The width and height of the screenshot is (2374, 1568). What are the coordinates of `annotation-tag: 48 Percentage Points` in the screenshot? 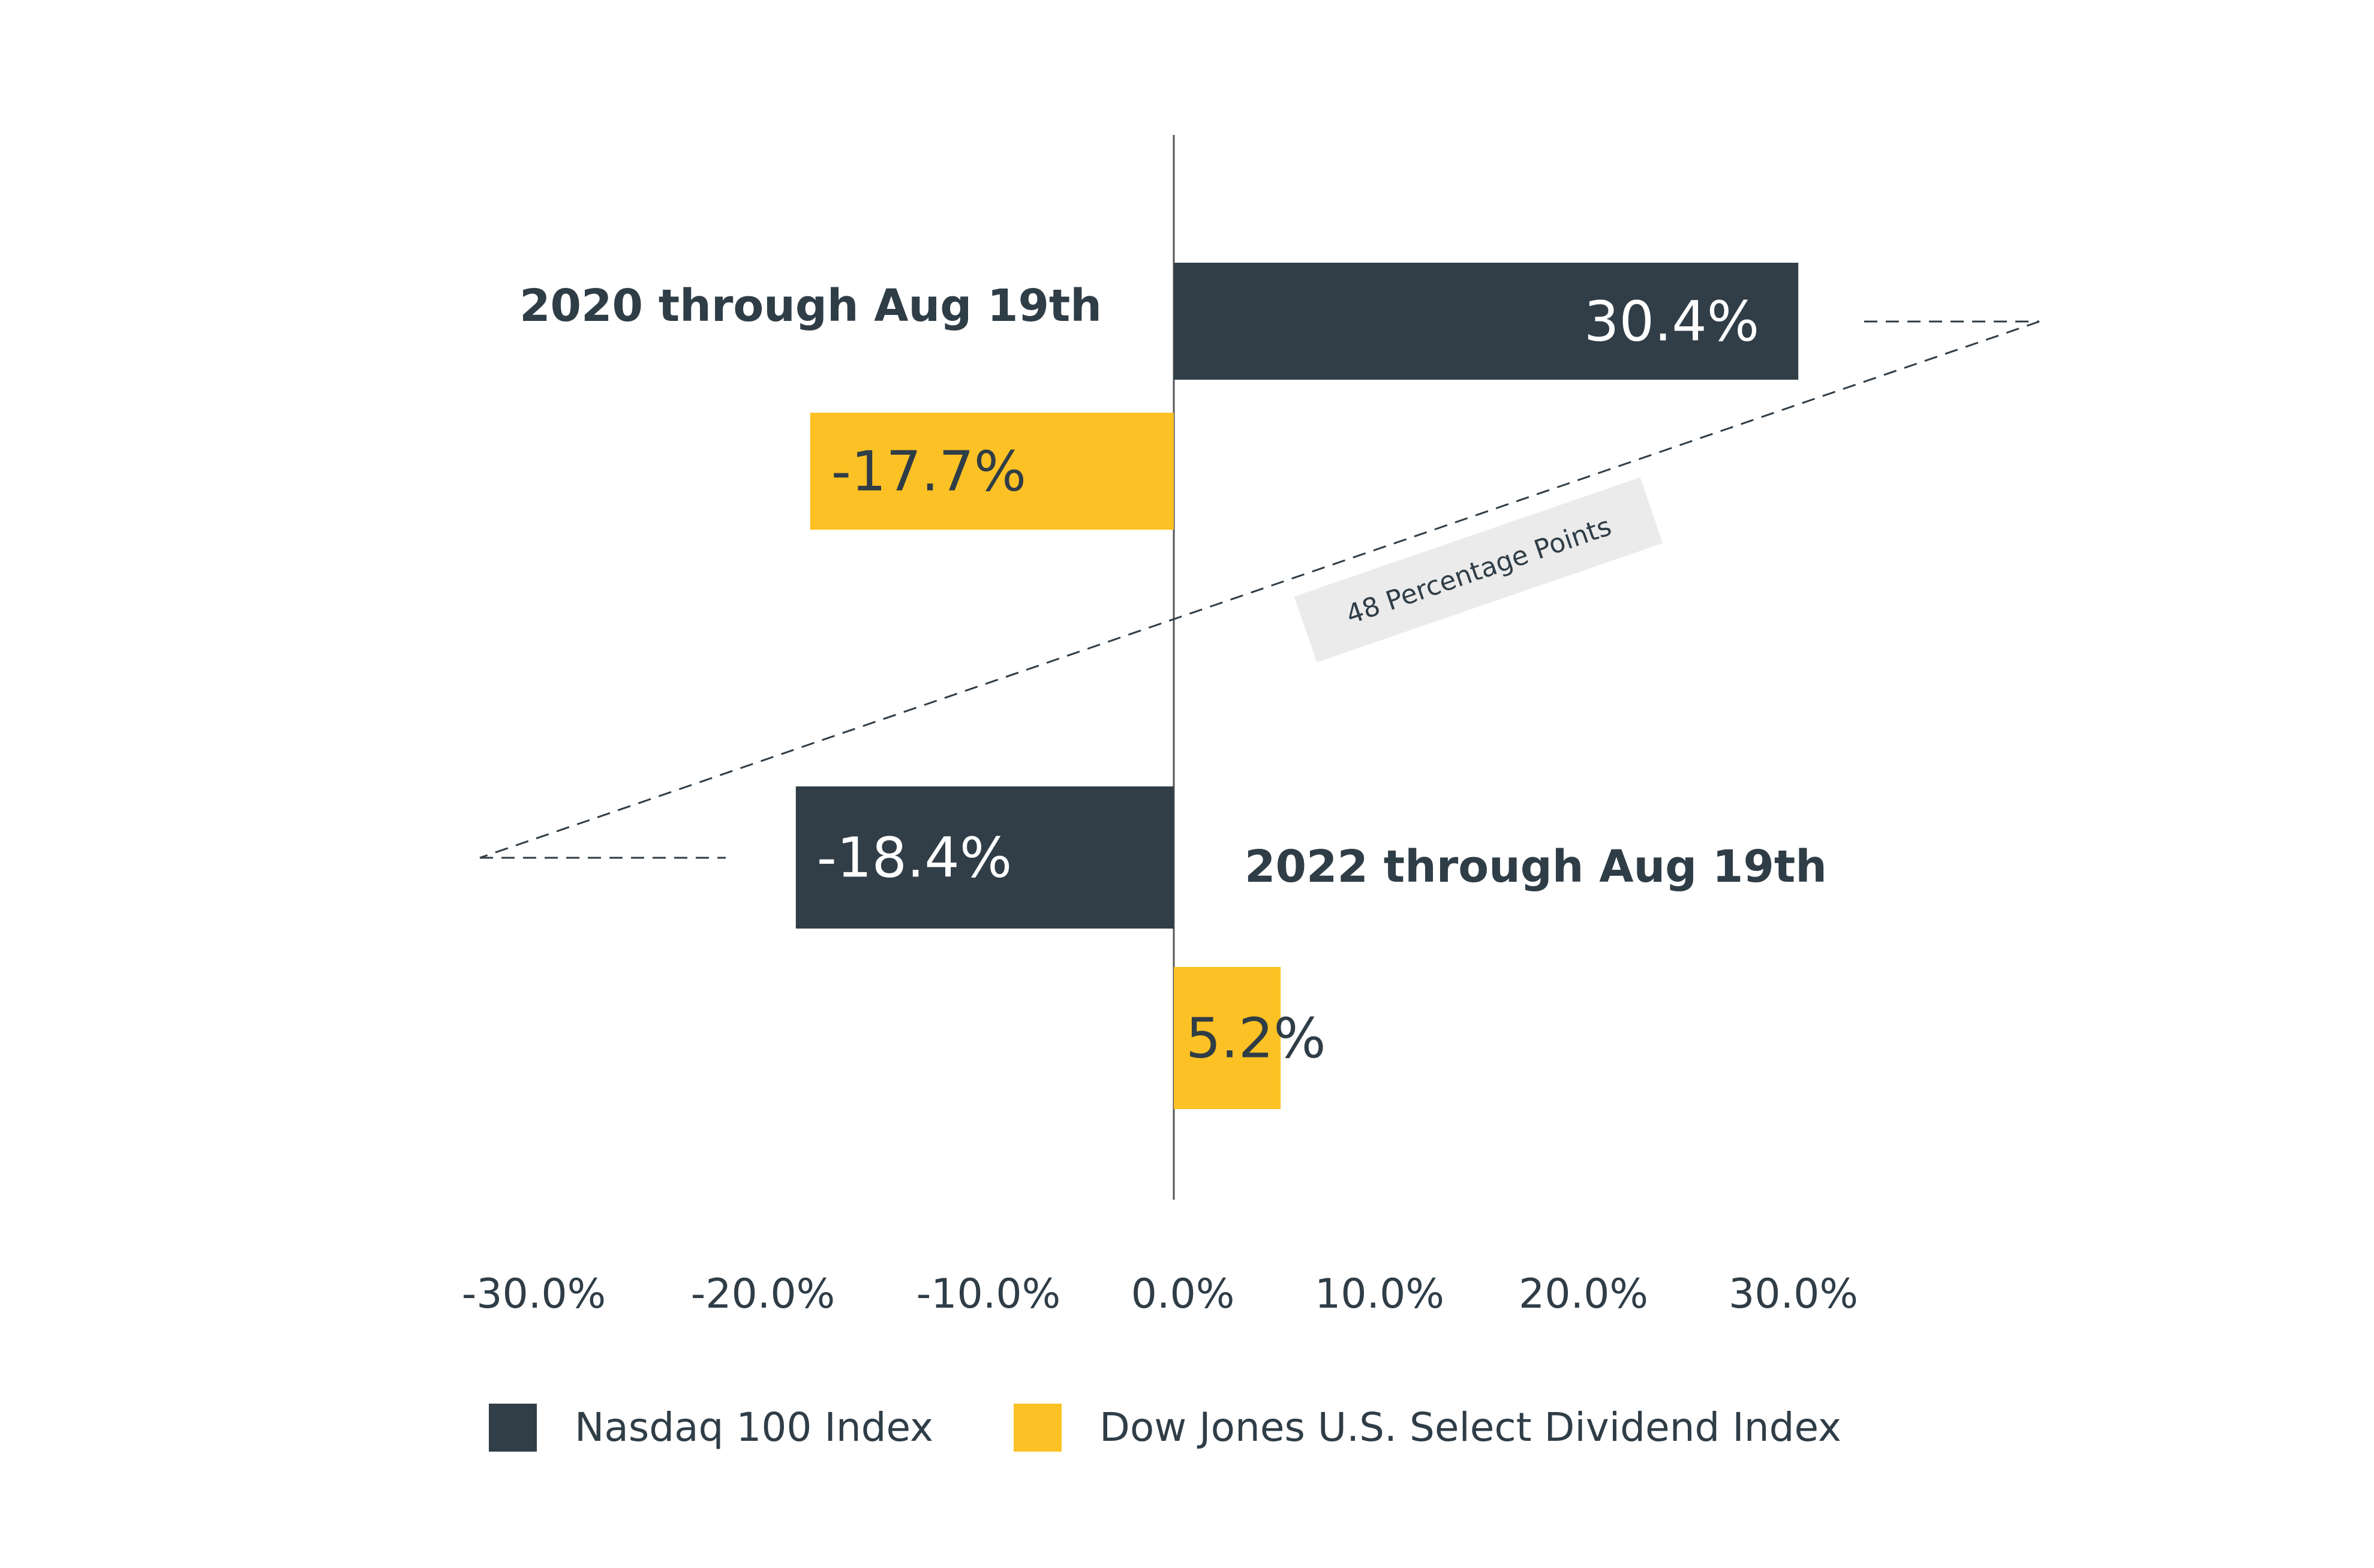 It's located at (1478, 570).